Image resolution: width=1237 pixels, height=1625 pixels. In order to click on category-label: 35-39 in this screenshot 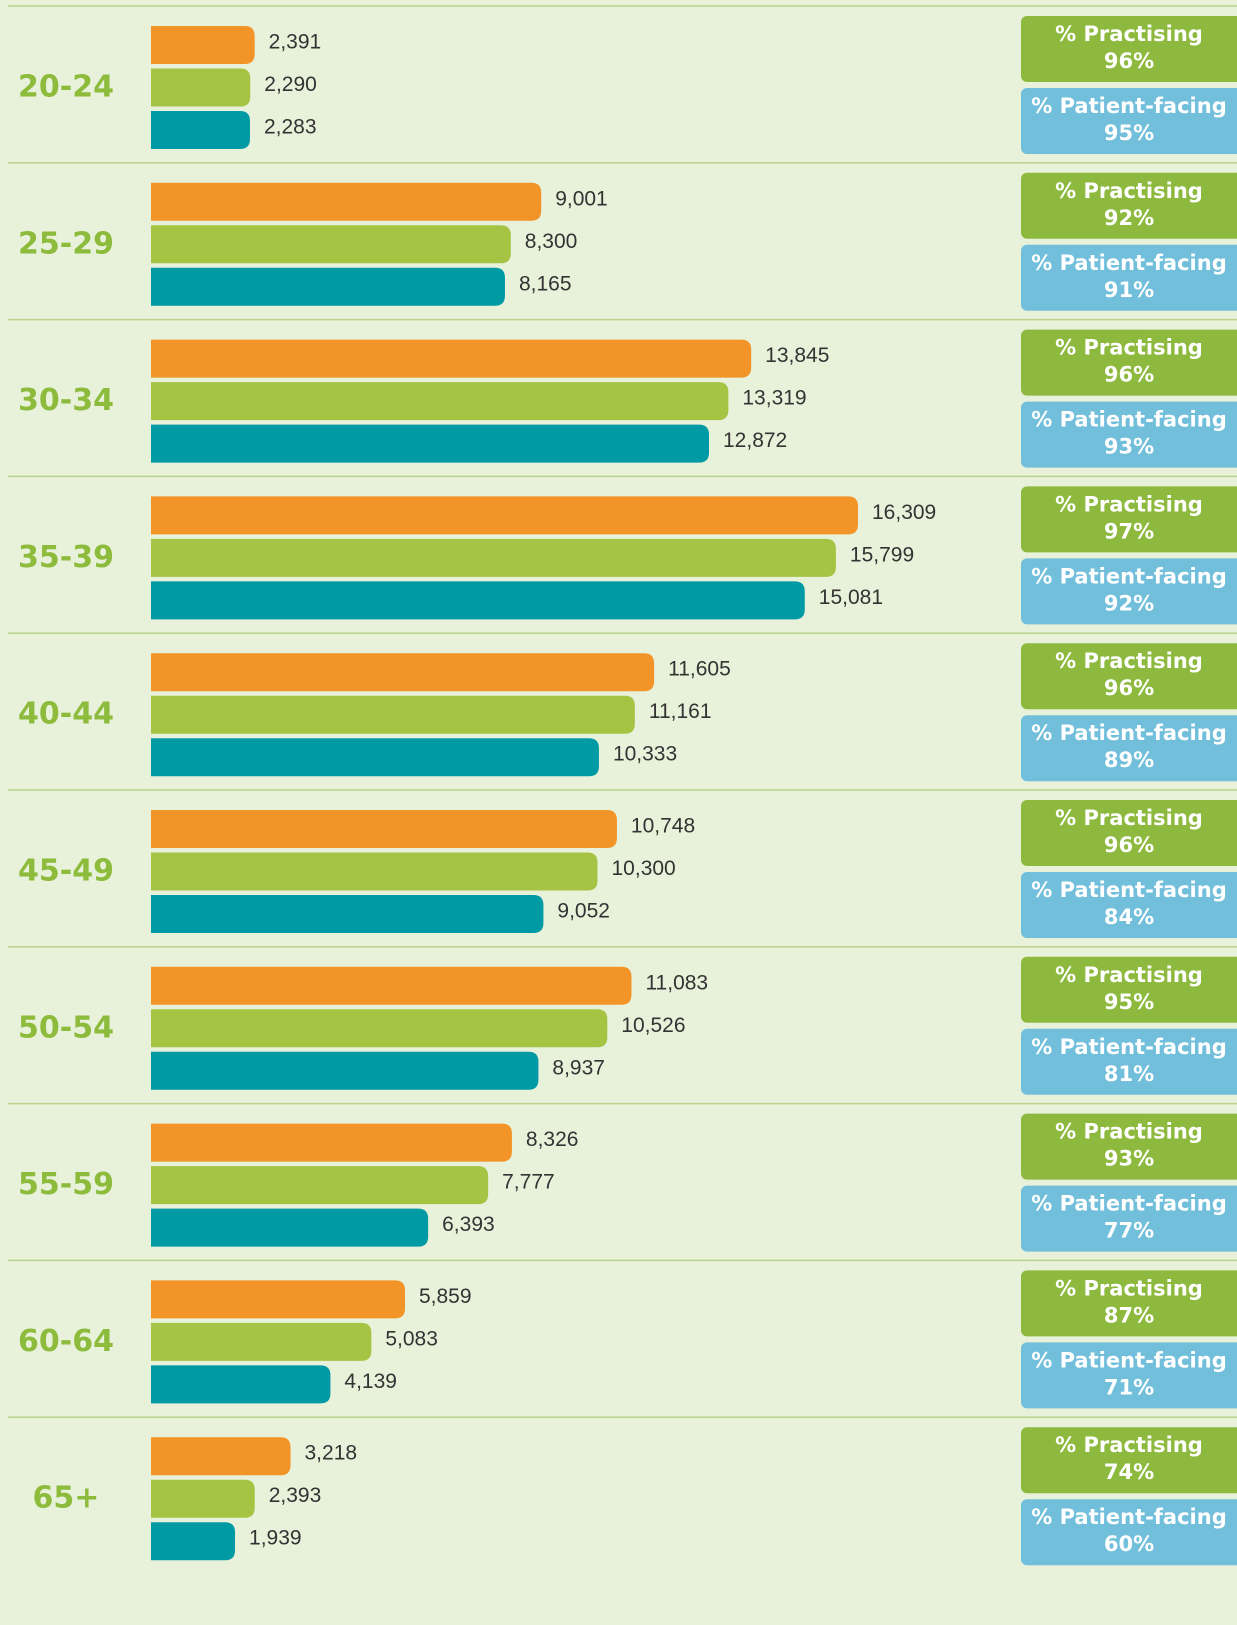, I will do `click(66, 557)`.